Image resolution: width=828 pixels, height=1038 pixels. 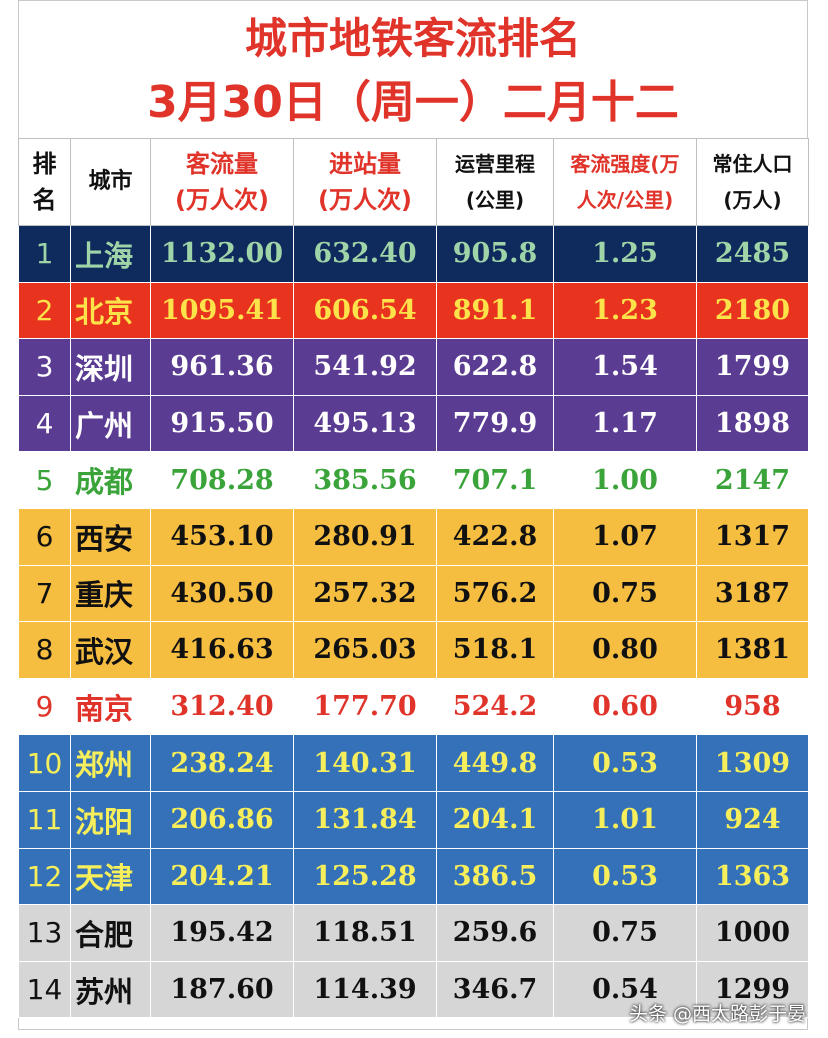 What do you see at coordinates (44, 706) in the screenshot?
I see `cell-rank: 9` at bounding box center [44, 706].